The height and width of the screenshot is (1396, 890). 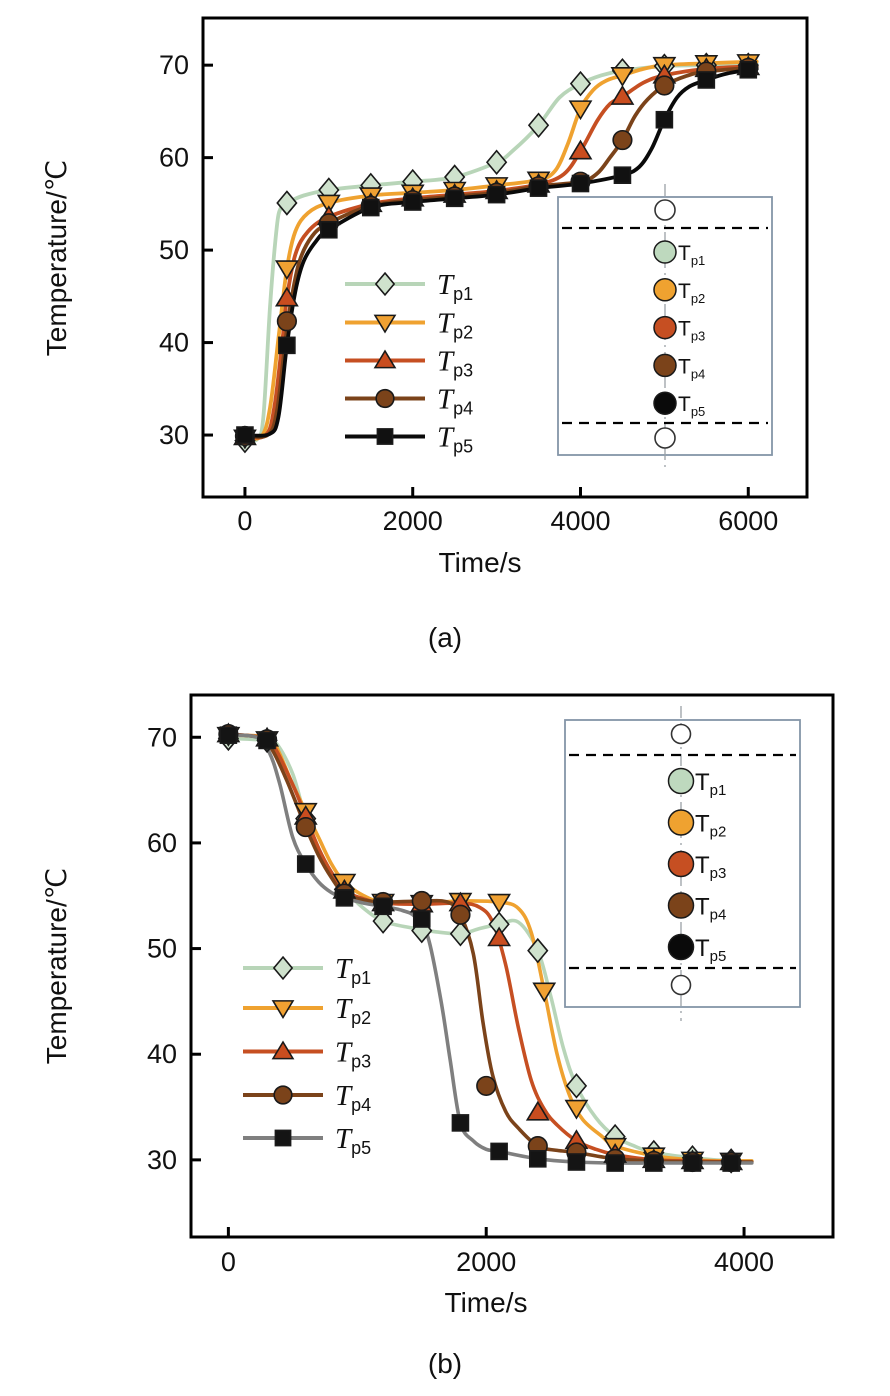 What do you see at coordinates (174, 65) in the screenshot?
I see `y-tick-label: 70` at bounding box center [174, 65].